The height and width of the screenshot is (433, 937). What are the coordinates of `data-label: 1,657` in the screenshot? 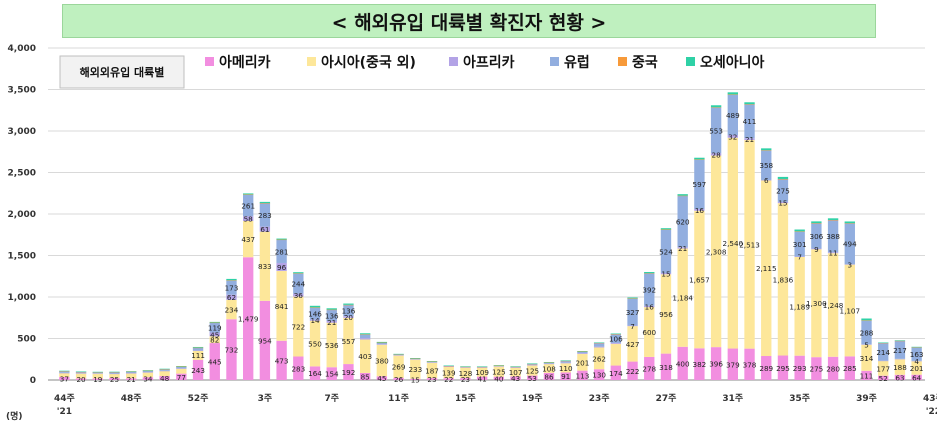 It's located at (699, 280).